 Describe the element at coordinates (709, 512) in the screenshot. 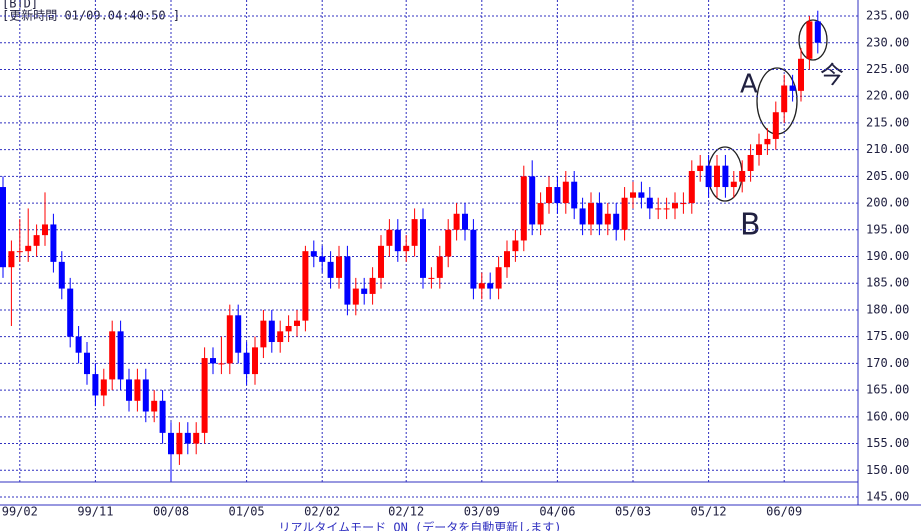

I see `x-tick-label: 05/12` at that location.